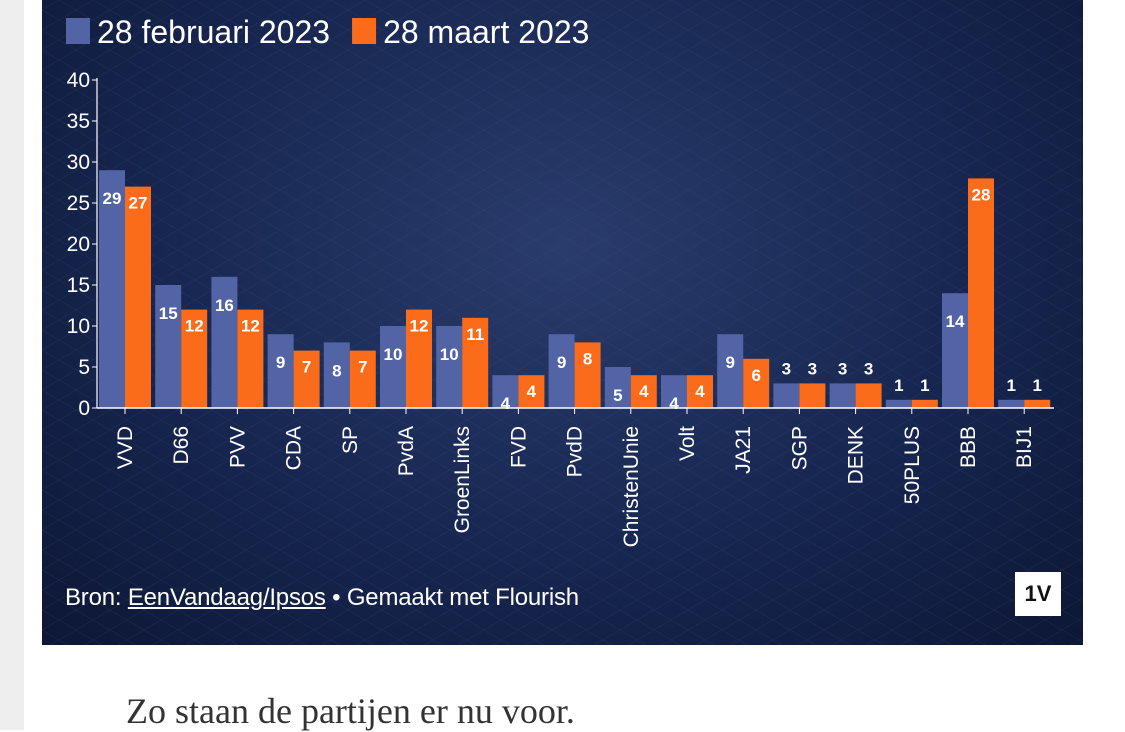 The height and width of the screenshot is (732, 1125). I want to click on x-tick-label: ChristenUnie, so click(631, 486).